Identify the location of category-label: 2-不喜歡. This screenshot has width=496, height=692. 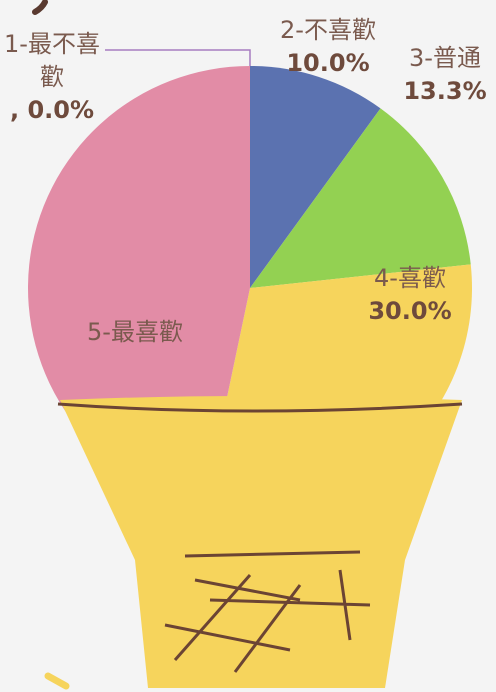
(328, 30).